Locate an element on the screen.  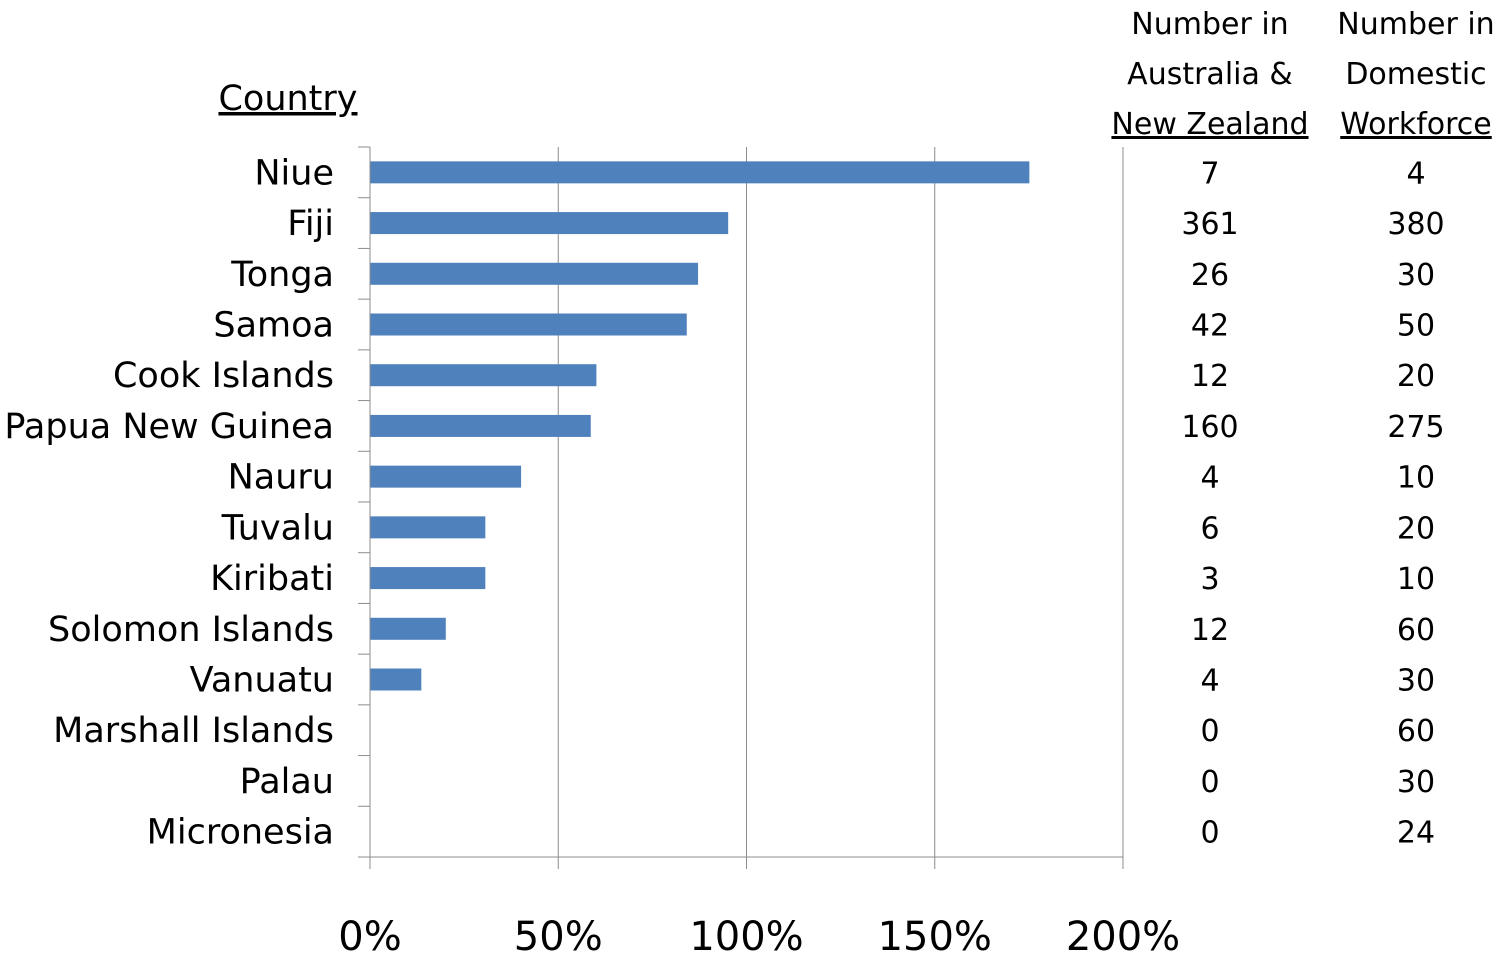
category-label: Nauru is located at coordinates (281, 478).